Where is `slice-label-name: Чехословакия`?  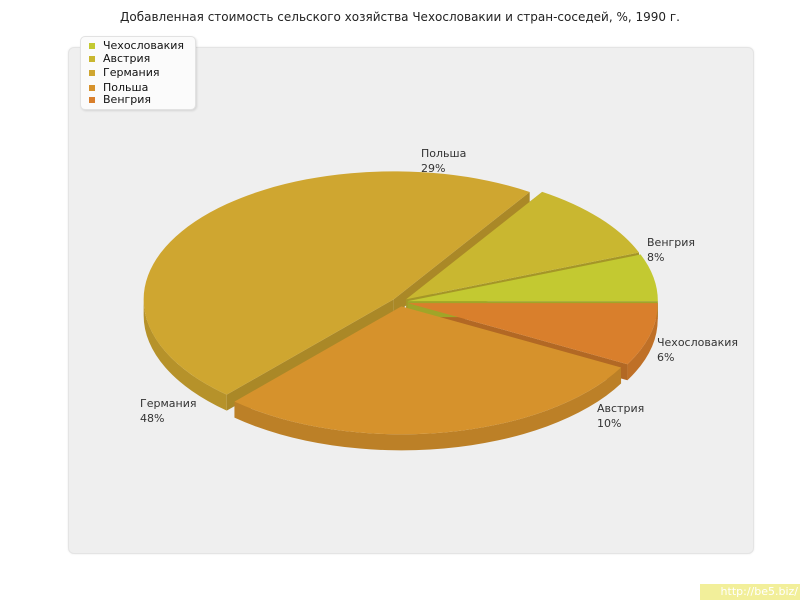
slice-label-name: Чехословакия is located at coordinates (697, 342).